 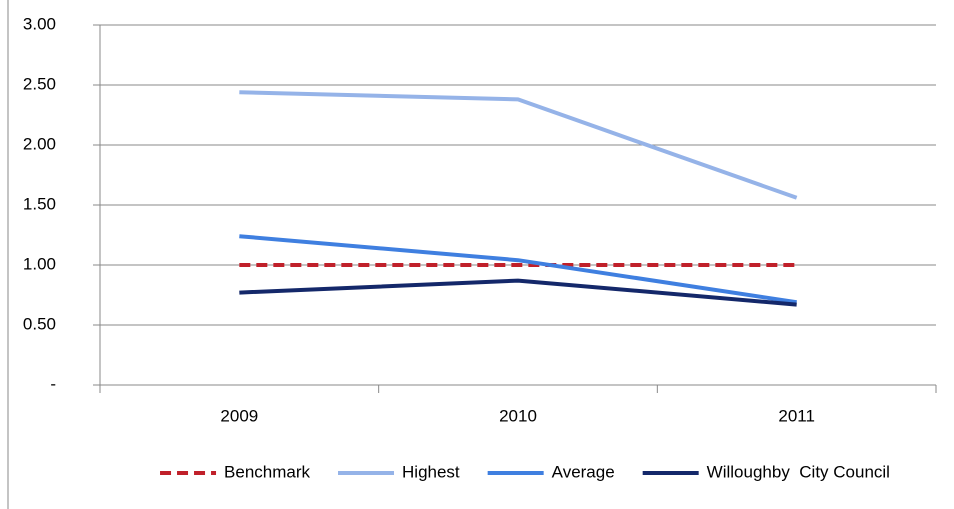 What do you see at coordinates (39, 203) in the screenshot?
I see `y-tick-label: 1.50` at bounding box center [39, 203].